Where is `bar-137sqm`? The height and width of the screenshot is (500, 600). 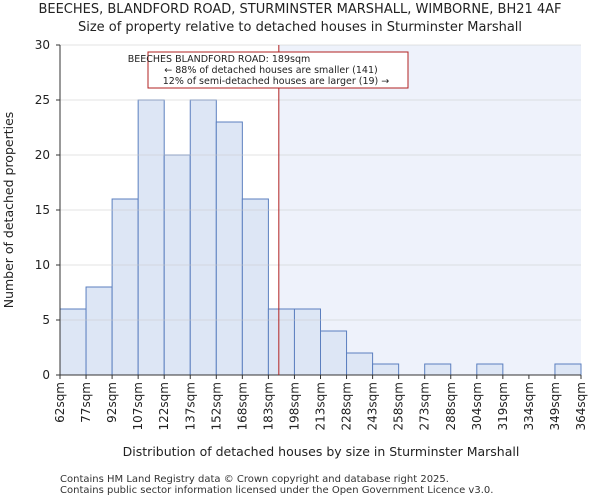
bar-137sqm is located at coordinates (203, 237).